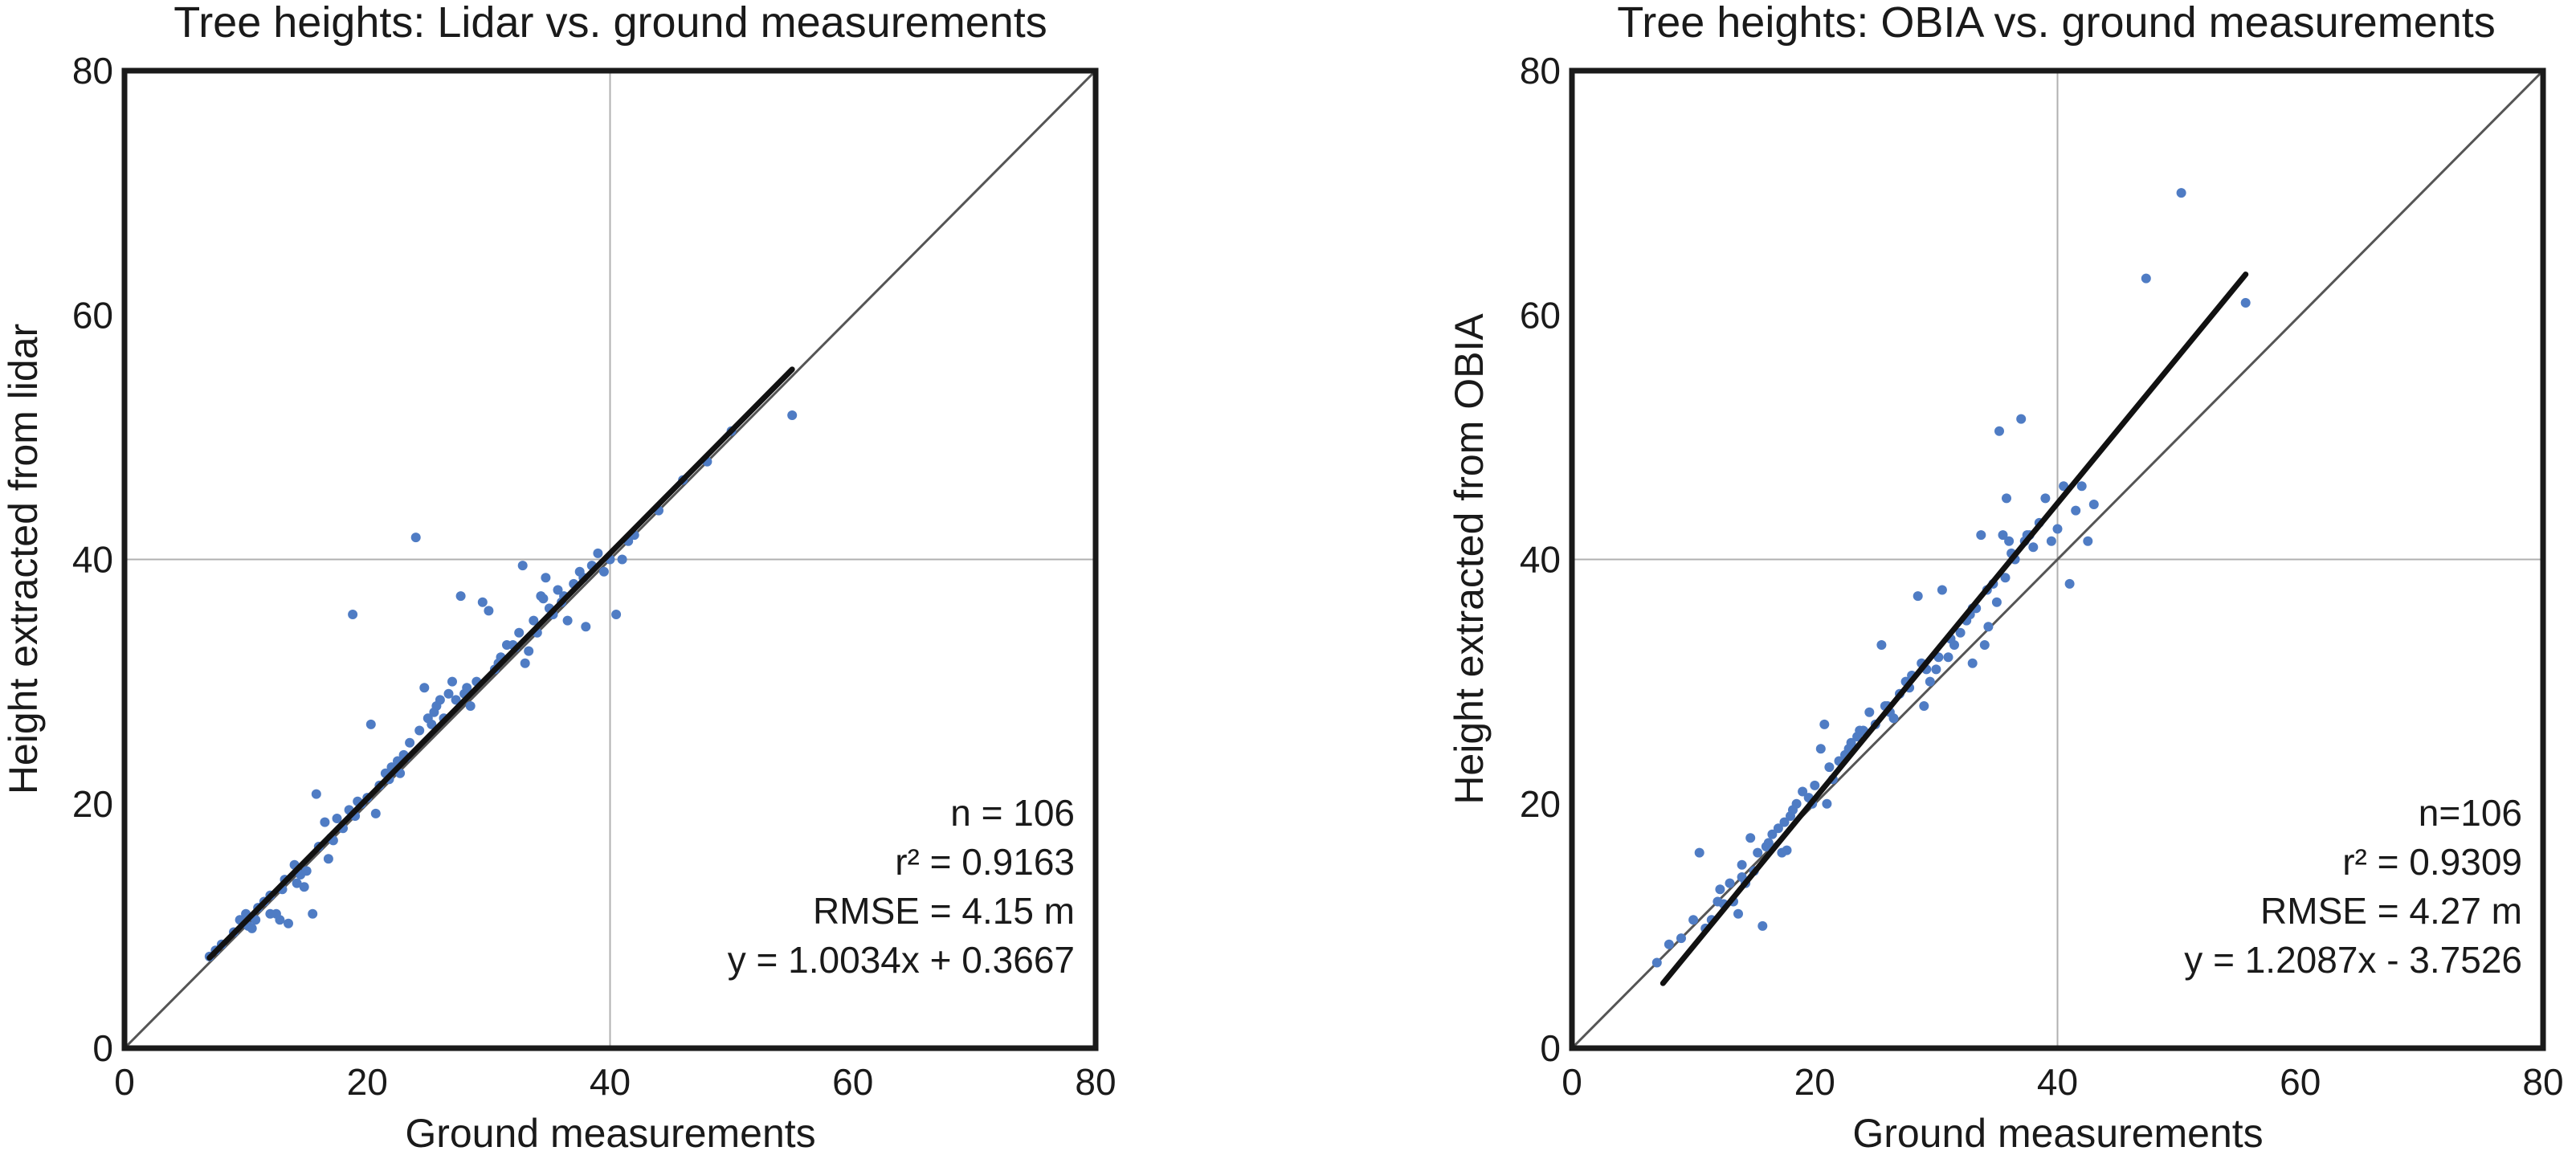  I want to click on y-tick-label: 80, so click(92, 71).